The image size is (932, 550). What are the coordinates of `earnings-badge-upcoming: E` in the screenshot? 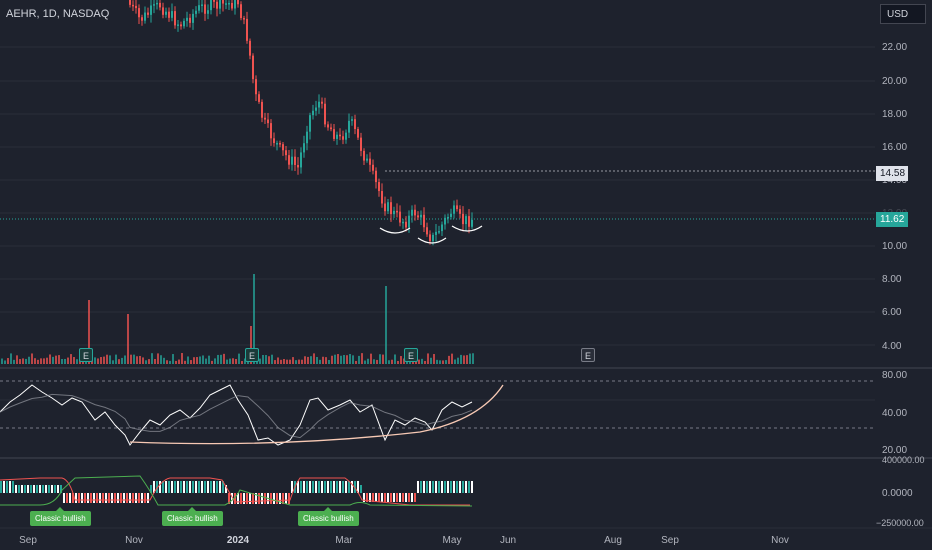 It's located at (588, 355).